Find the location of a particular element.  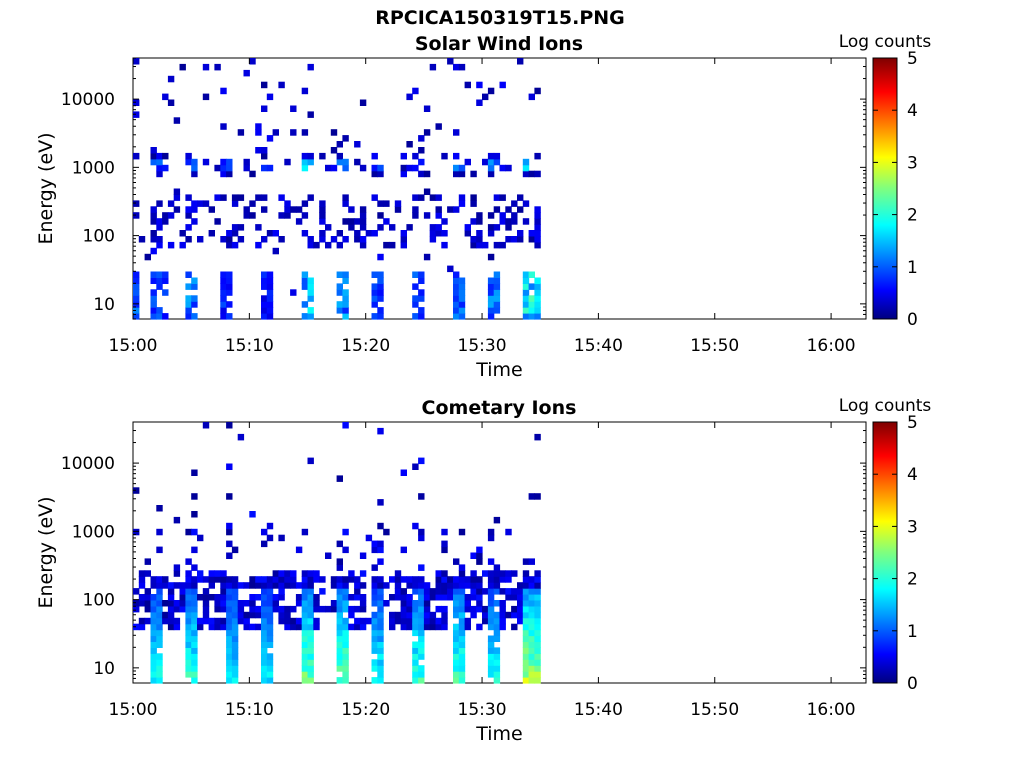

colorbar-label: Log counts is located at coordinates (885, 406).